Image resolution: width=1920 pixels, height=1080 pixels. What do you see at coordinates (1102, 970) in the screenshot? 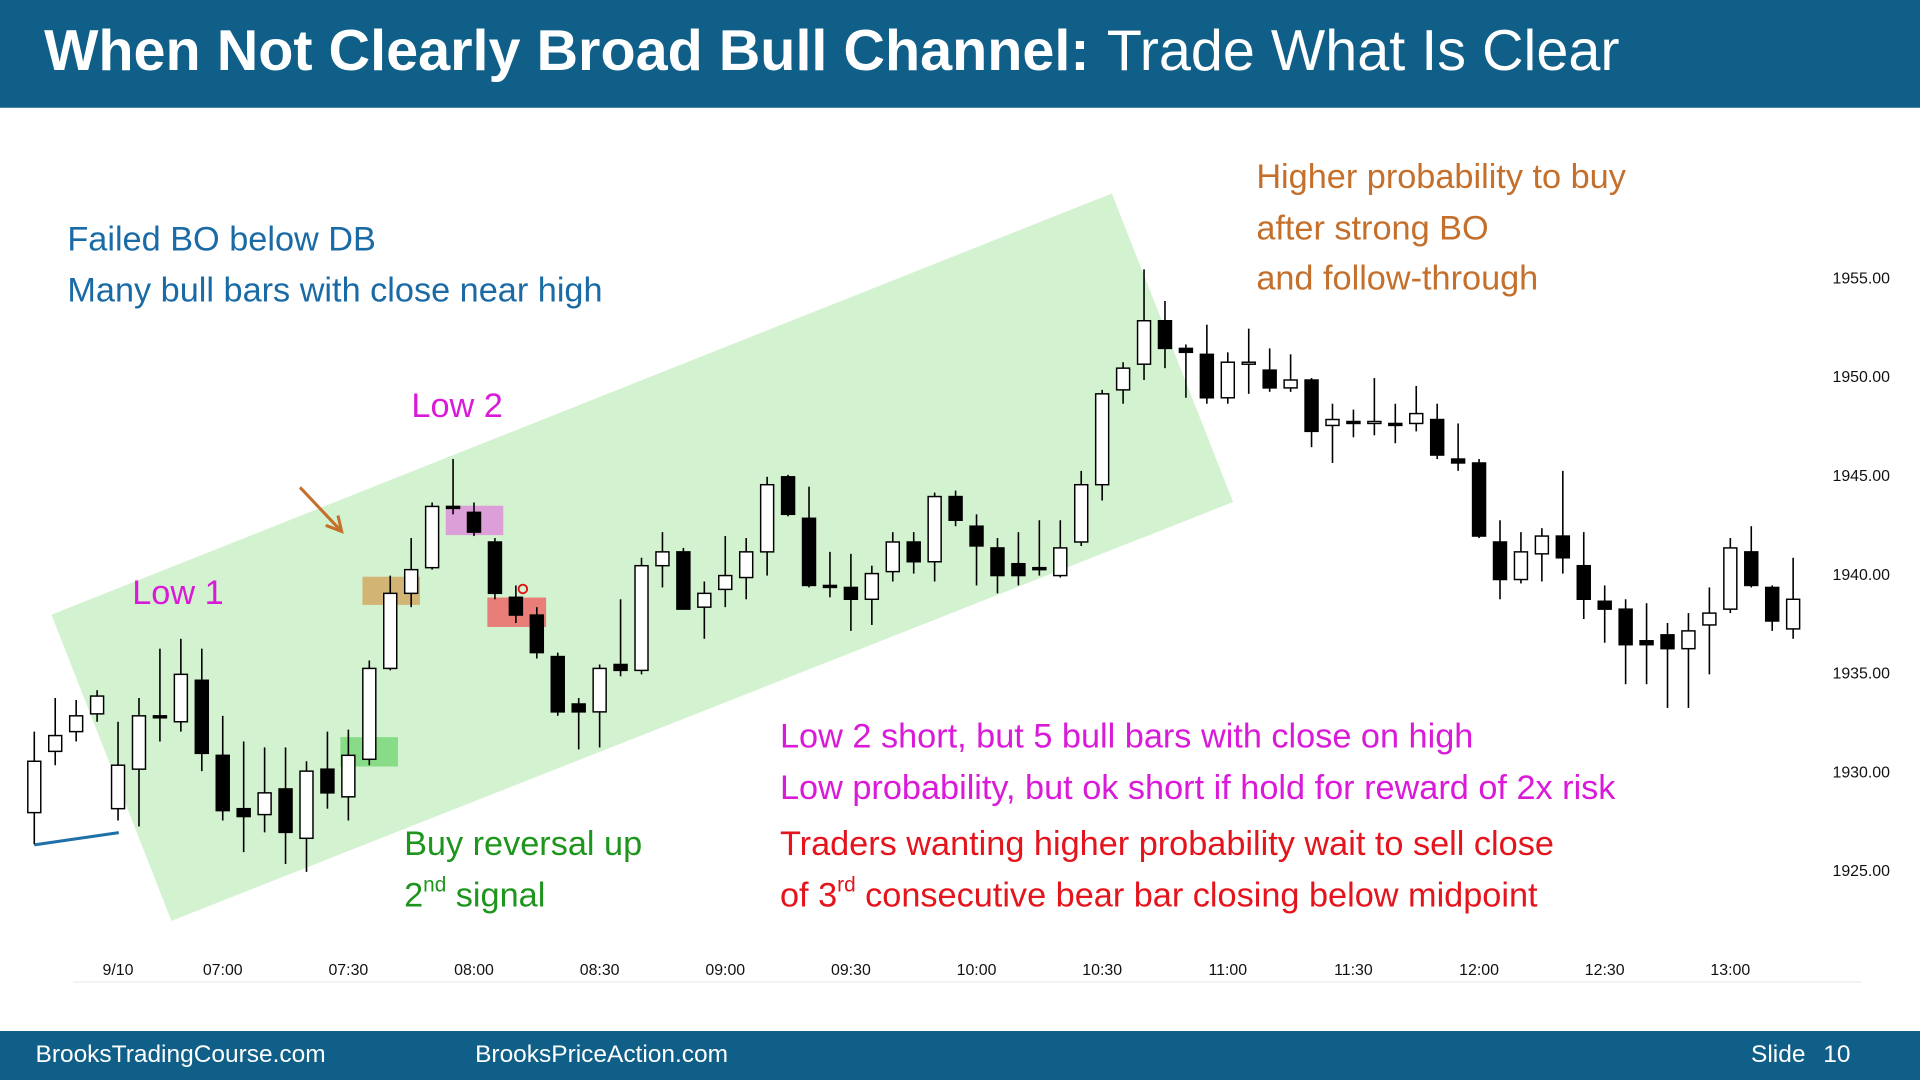
I see `x-tick-label: 10:30` at bounding box center [1102, 970].